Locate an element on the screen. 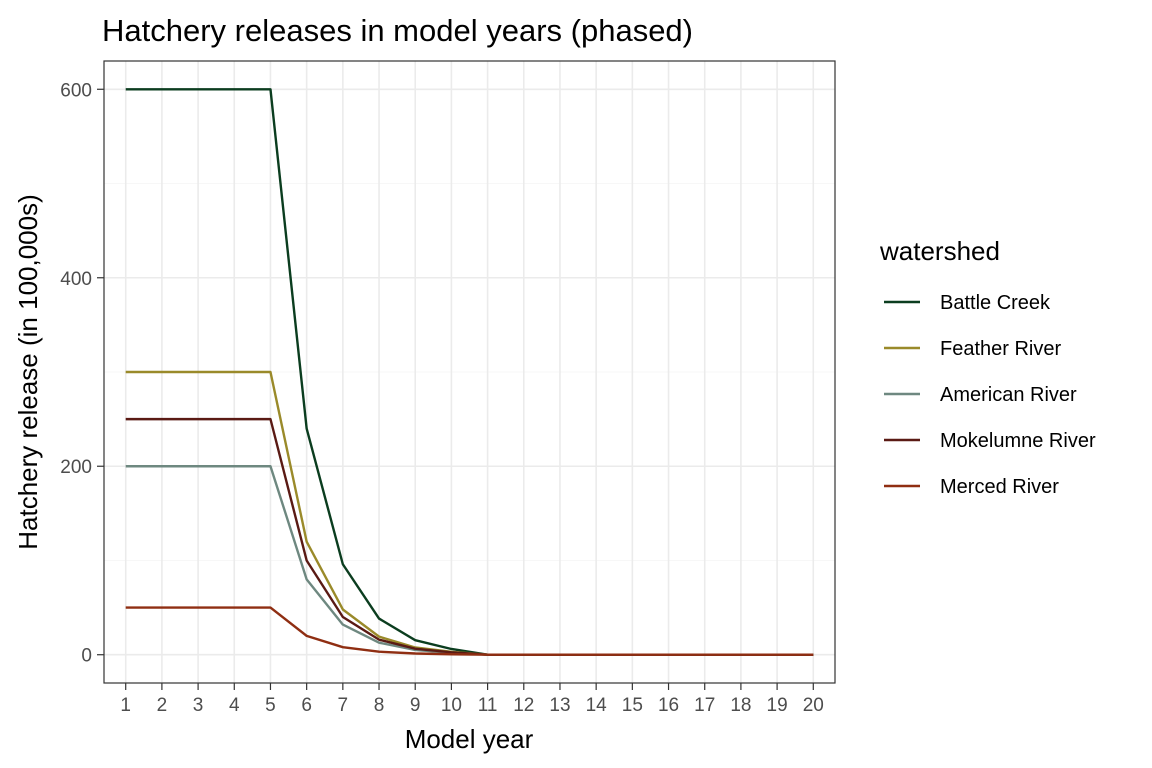  y-tick-label: 600 is located at coordinates (76, 90).